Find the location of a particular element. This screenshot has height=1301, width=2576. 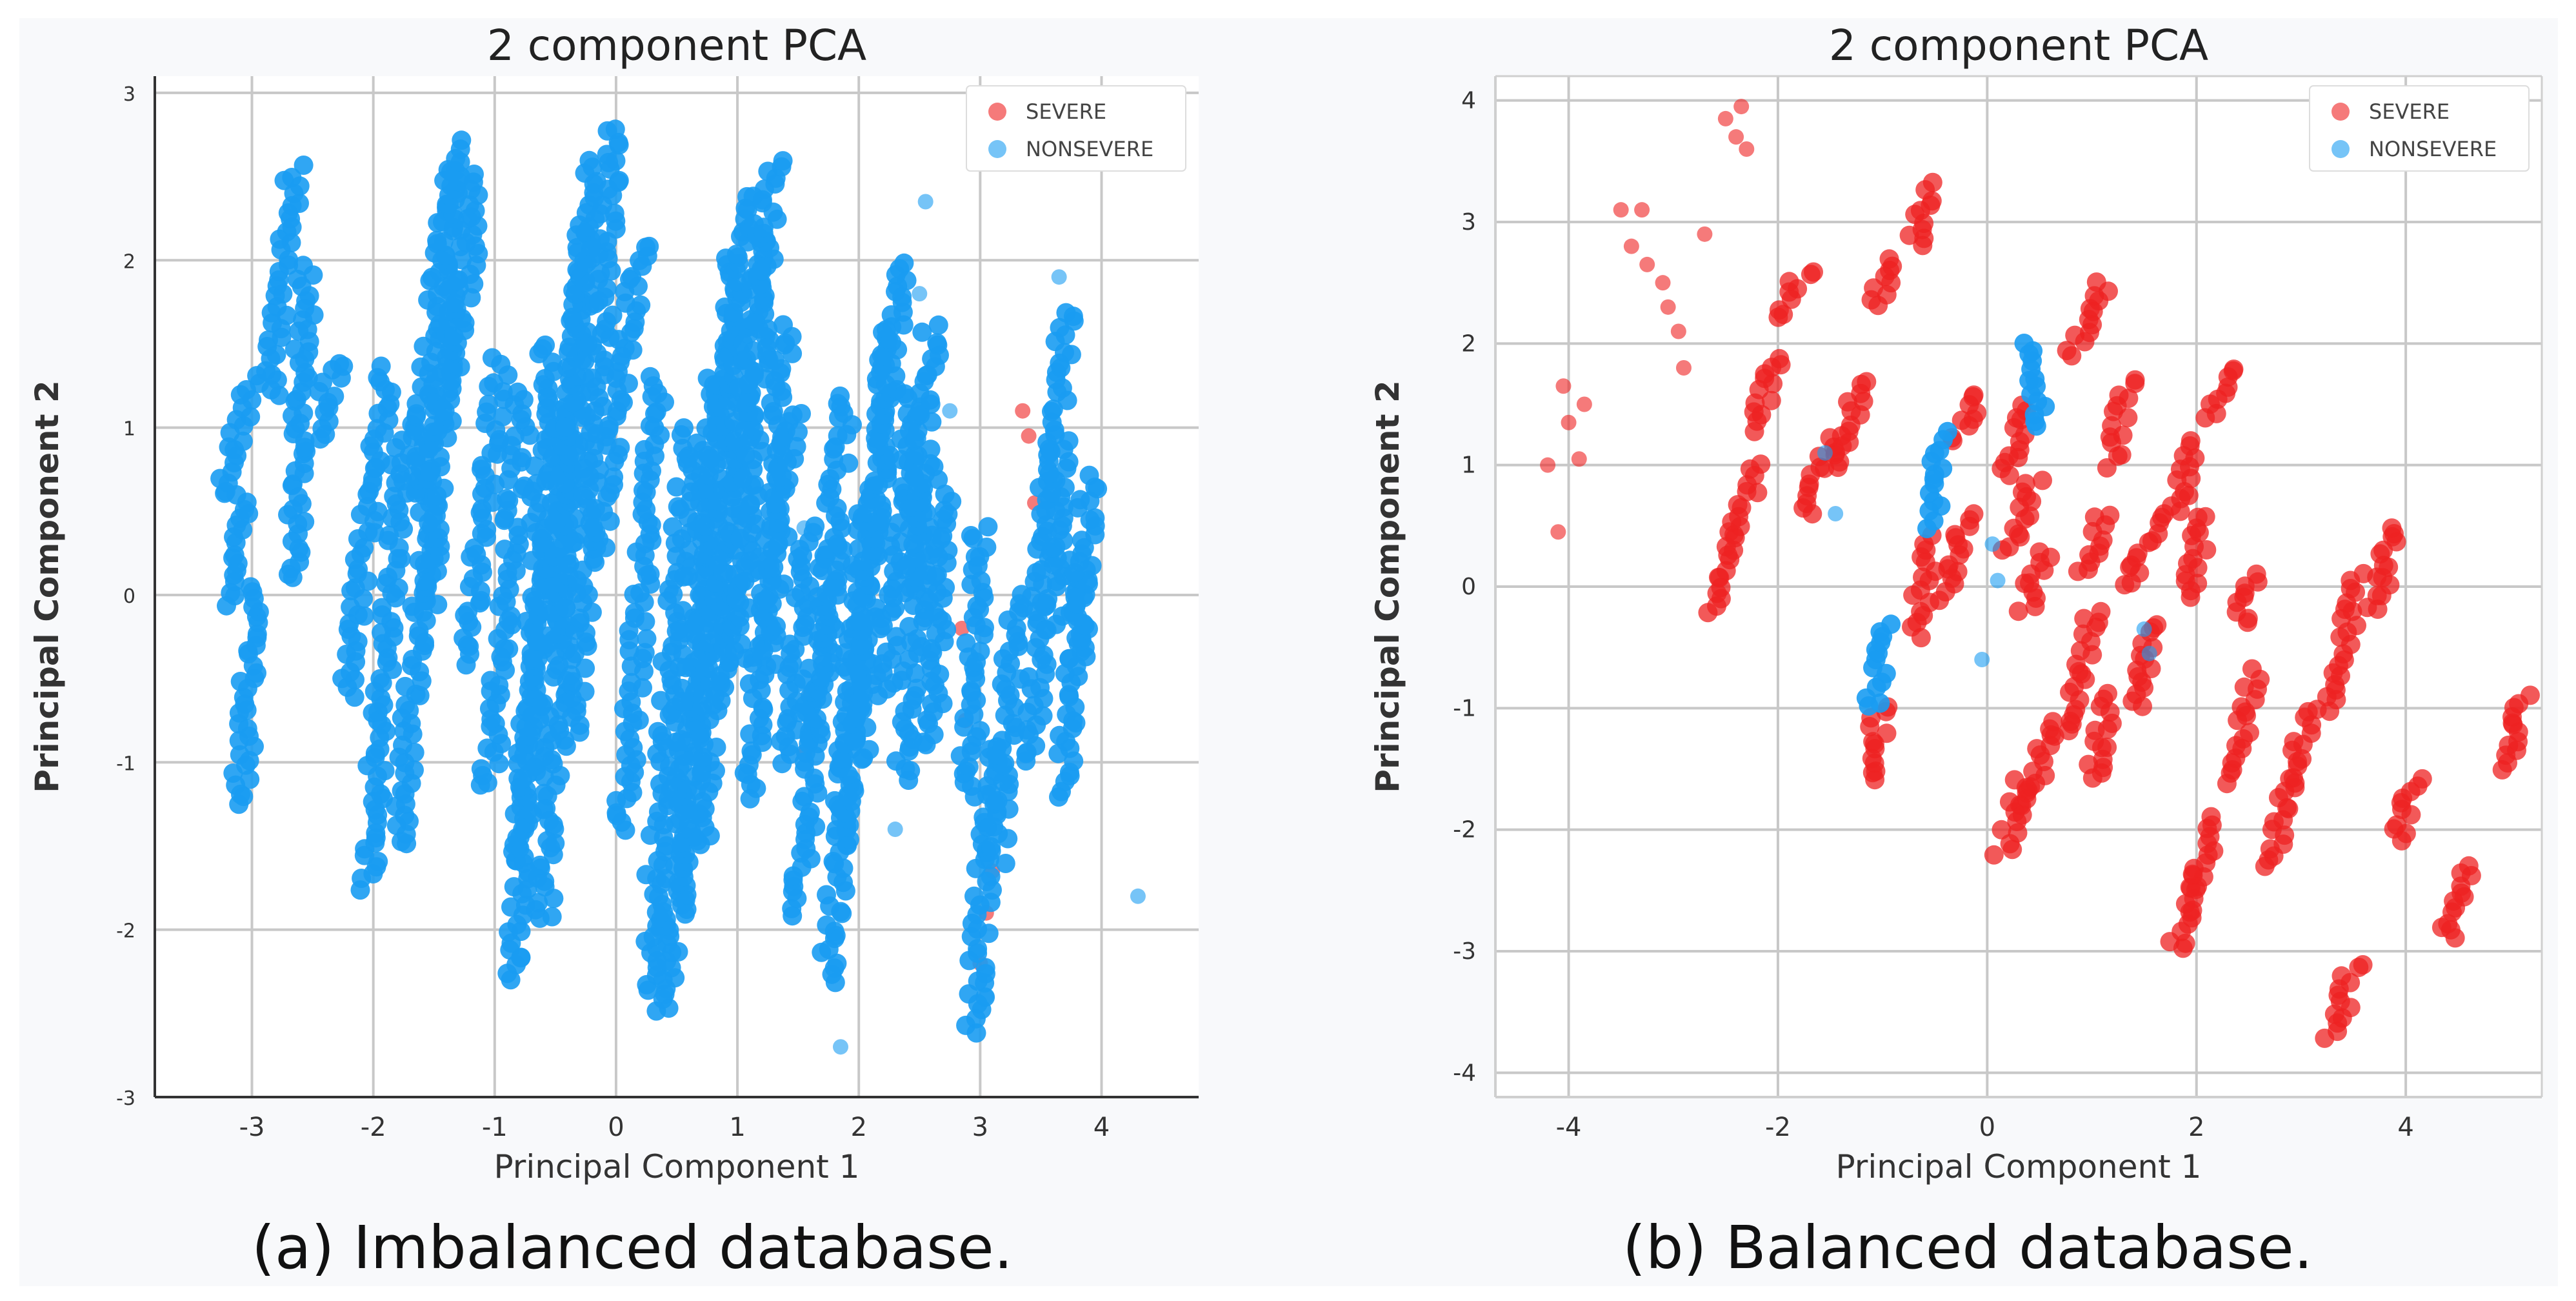

caption-a: (a) Imbalanced database. is located at coordinates (632, 1248).